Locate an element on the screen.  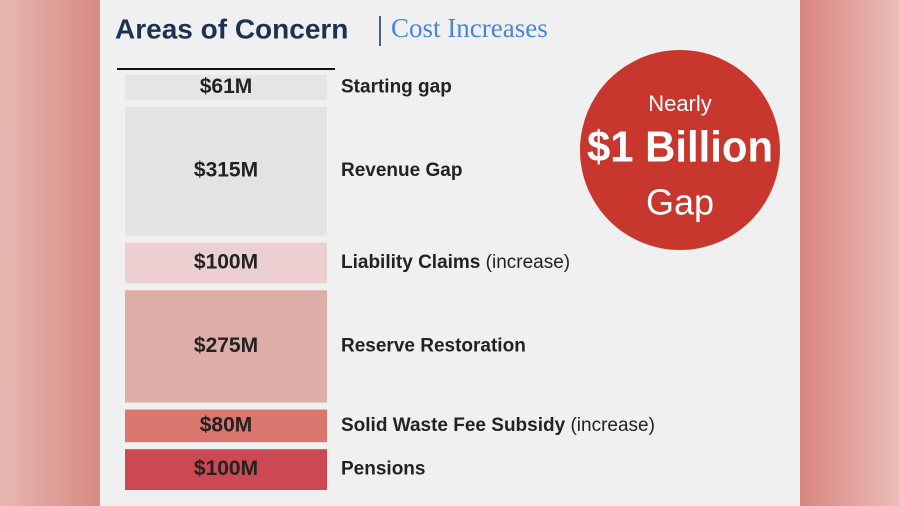
value-label: $275M is located at coordinates (226, 345).